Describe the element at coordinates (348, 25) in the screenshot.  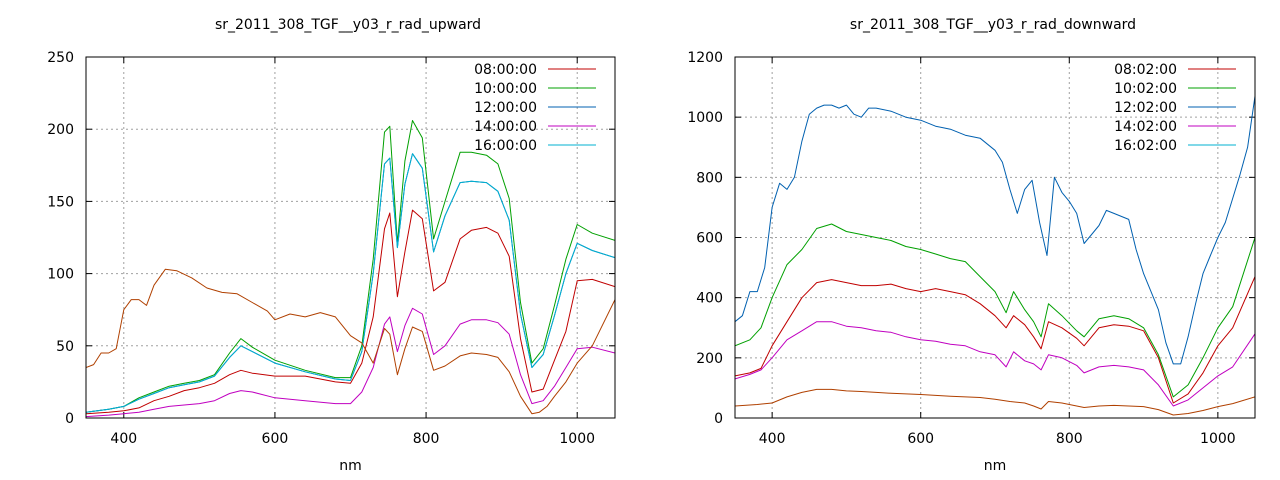
I see `chart-title: sr_2011_308_TGF__y03_r_rad_upward` at that location.